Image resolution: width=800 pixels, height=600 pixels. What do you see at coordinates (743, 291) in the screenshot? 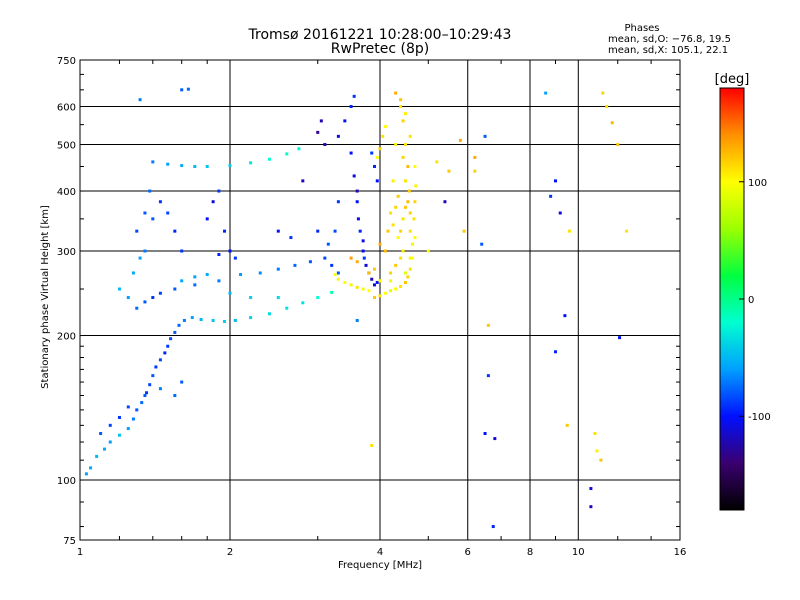
I see `colorbar: 100 0 -100 [deg]` at bounding box center [743, 291].